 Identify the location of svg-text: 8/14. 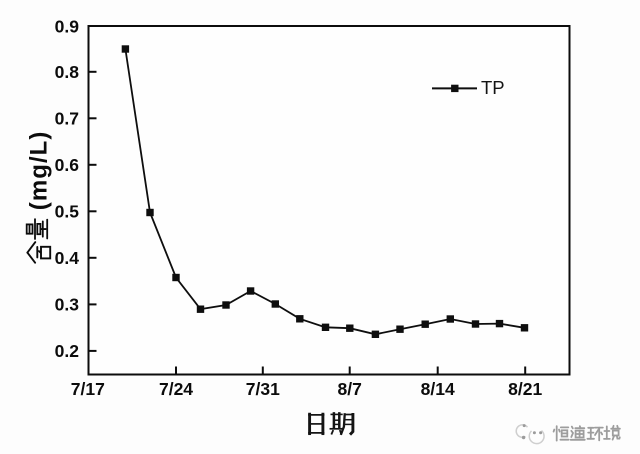
(438, 389).